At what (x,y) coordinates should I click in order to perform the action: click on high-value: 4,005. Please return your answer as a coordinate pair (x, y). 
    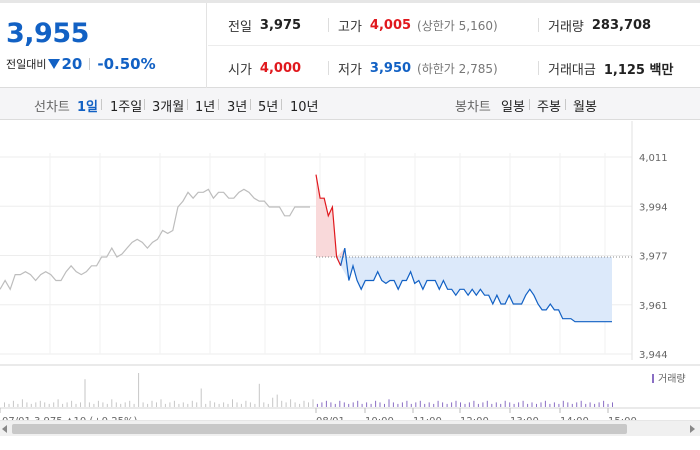
    Looking at the image, I should click on (390, 25).